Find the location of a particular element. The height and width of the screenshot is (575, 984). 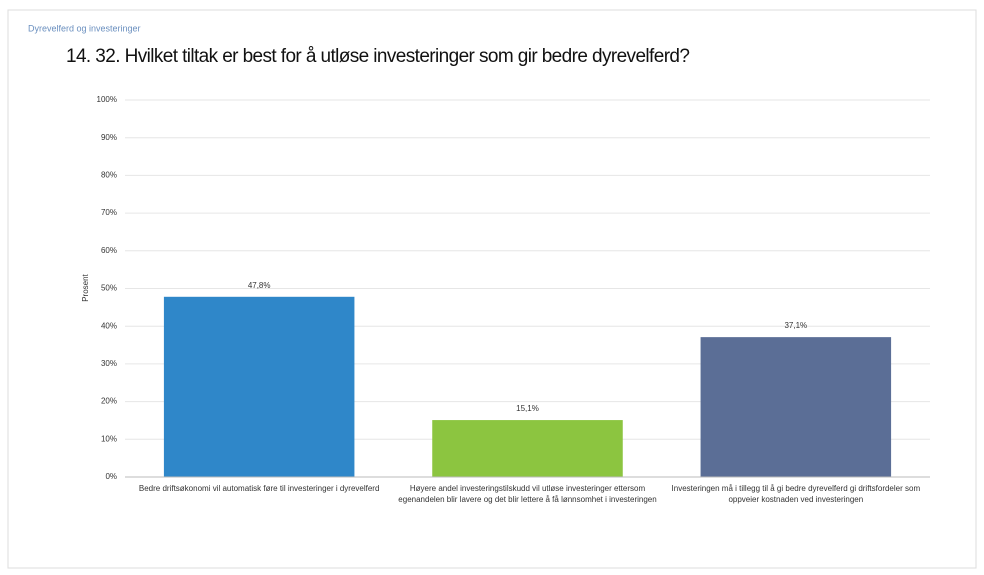

y-tick-label: 50% is located at coordinates (109, 288).